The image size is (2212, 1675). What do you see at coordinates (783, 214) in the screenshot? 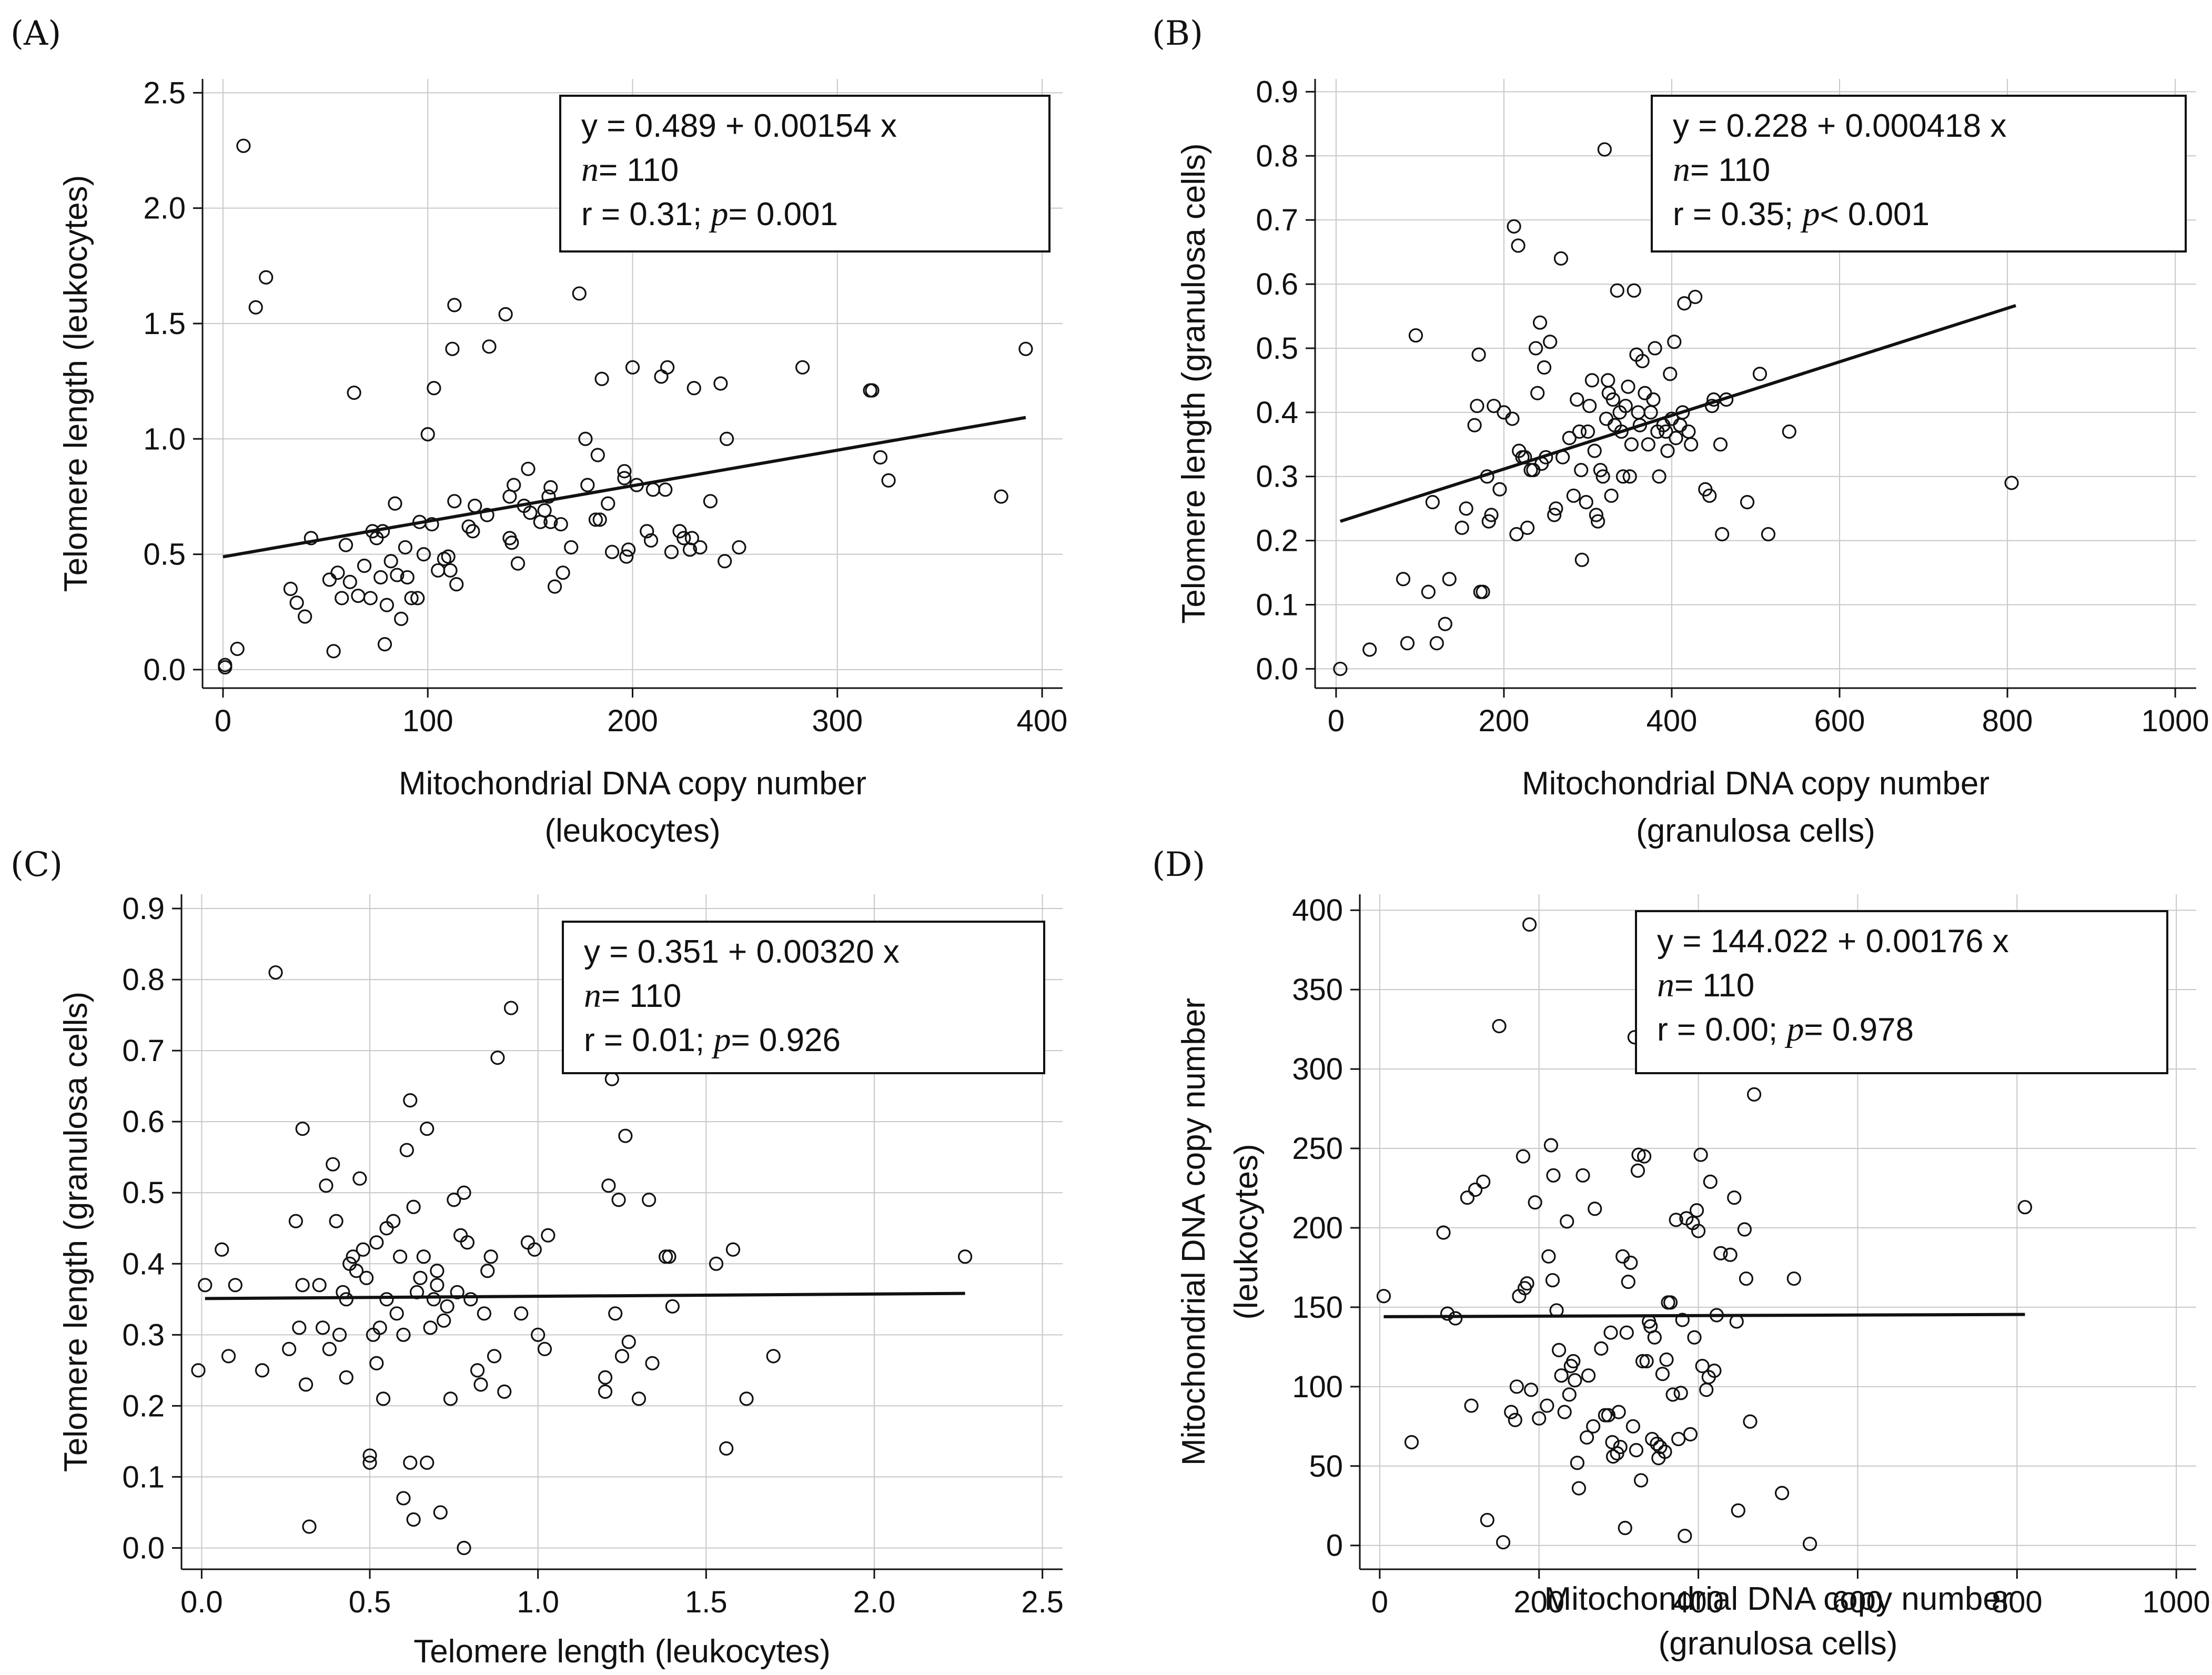
I see `p-value: = 0.001` at bounding box center [783, 214].